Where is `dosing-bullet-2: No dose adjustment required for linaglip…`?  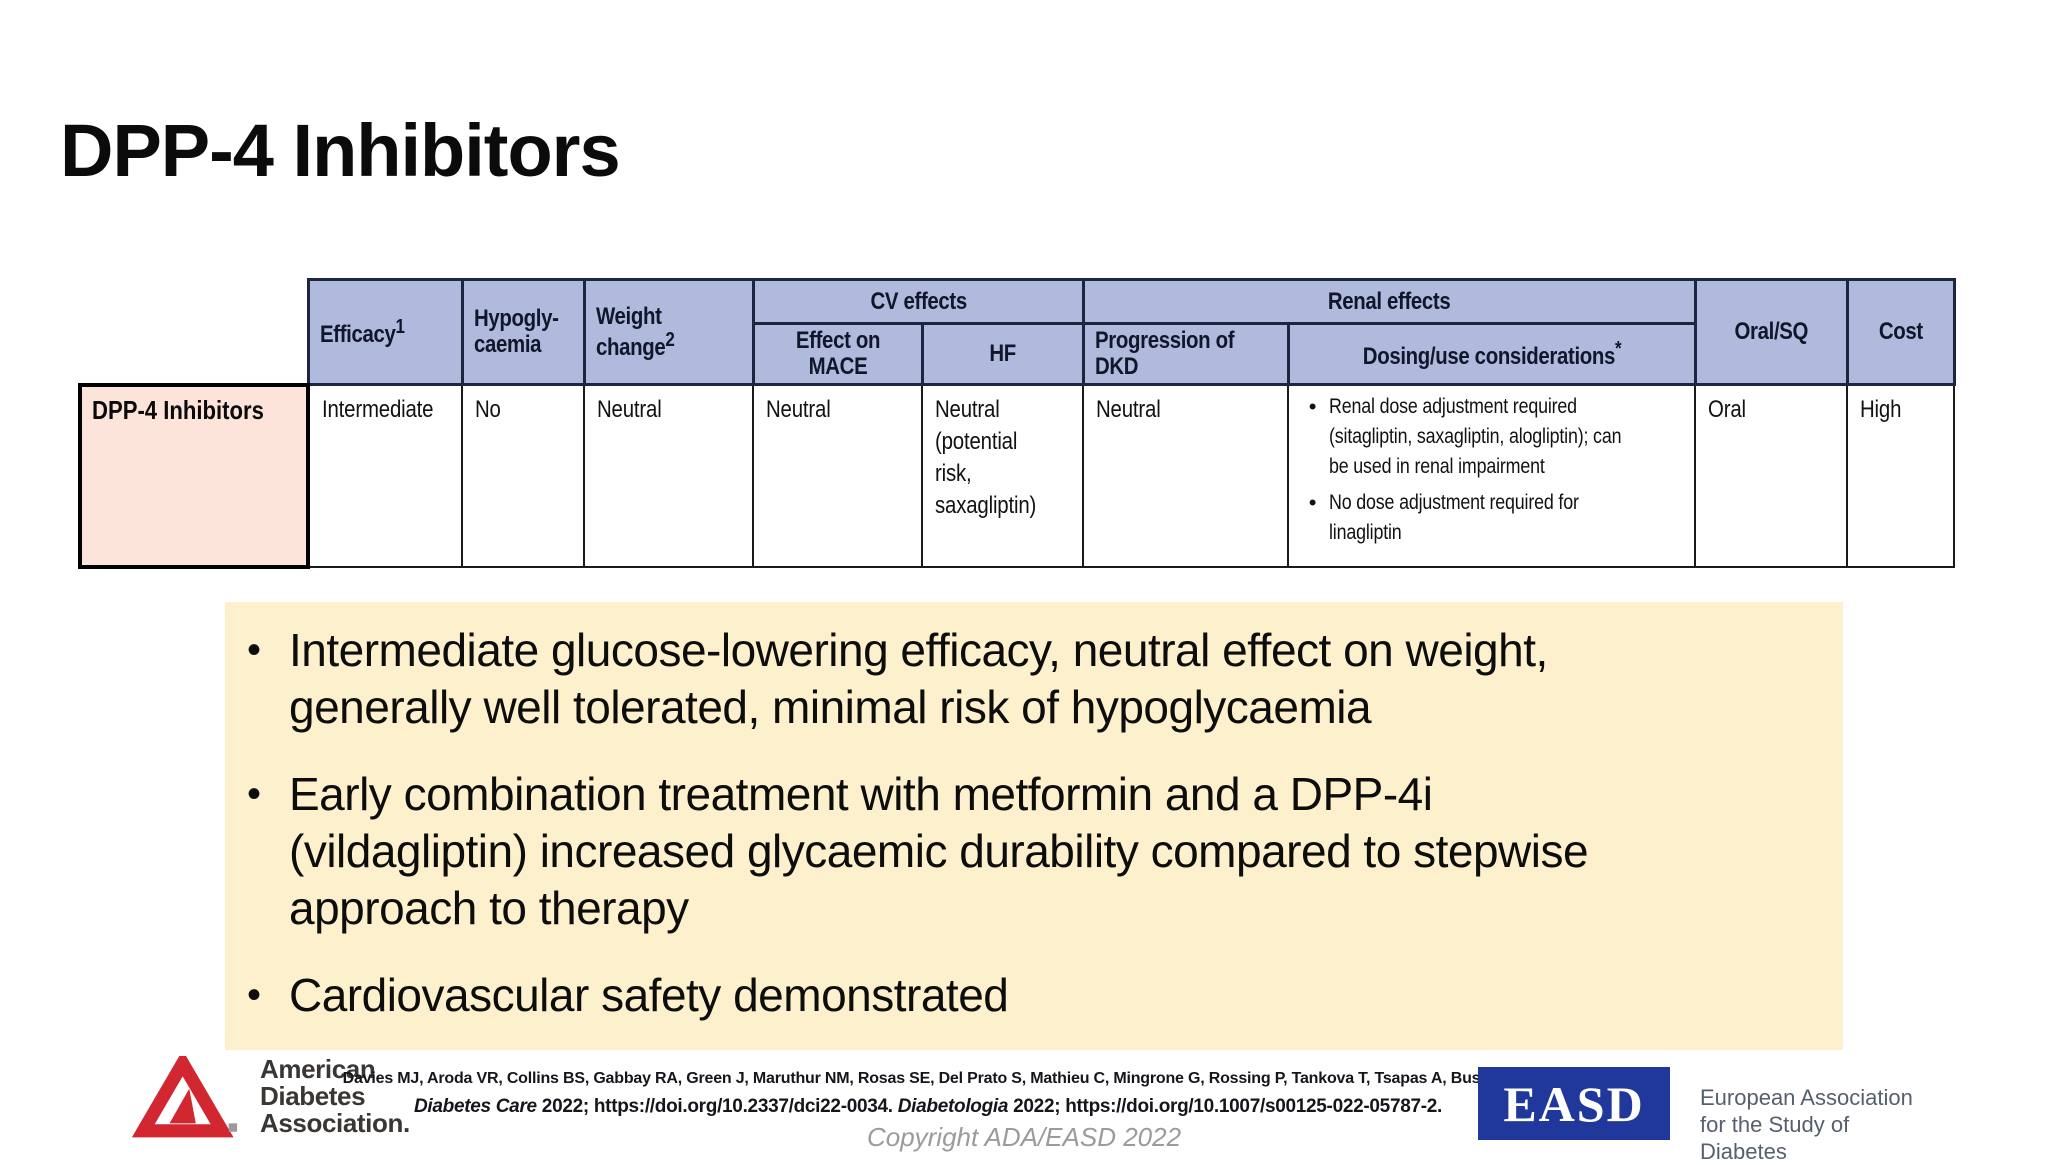 dosing-bullet-2: No dose adjustment required for linaglip… is located at coordinates (1492, 518).